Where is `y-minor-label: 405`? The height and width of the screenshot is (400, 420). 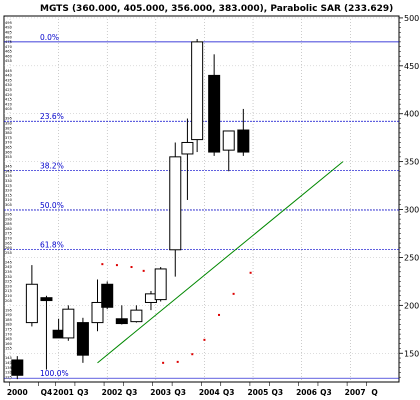 y-minor-label: 405 is located at coordinates (8, 109).